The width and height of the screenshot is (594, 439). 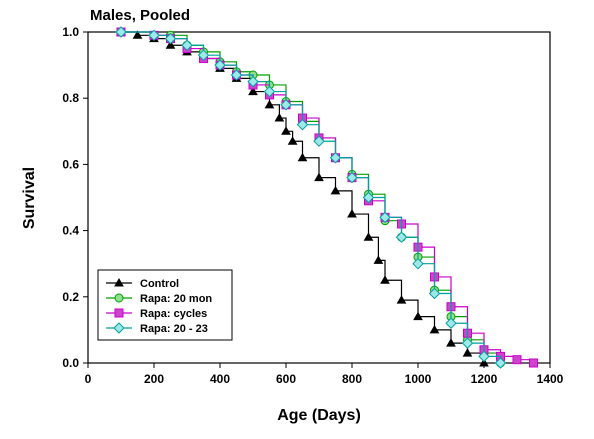 What do you see at coordinates (140, 15) in the screenshot?
I see `chart-title: Males, Pooled` at bounding box center [140, 15].